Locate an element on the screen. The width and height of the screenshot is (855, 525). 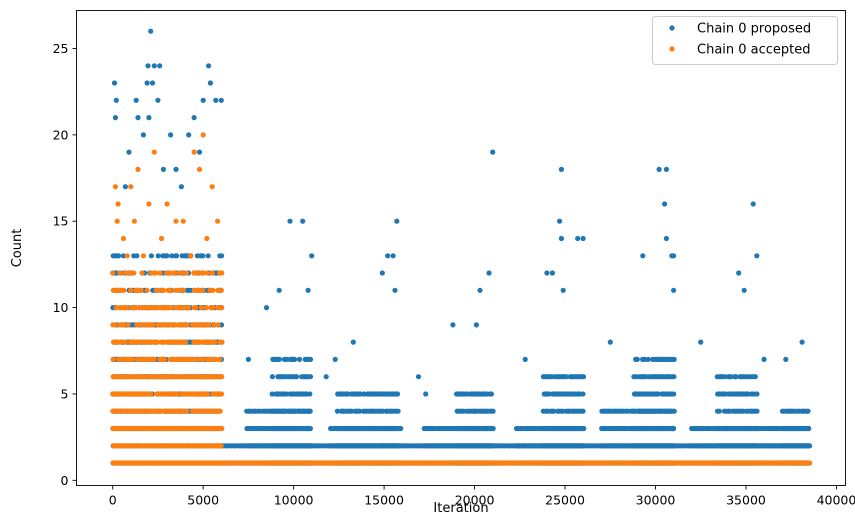
y-tick-label: 25 is located at coordinates (61, 48).